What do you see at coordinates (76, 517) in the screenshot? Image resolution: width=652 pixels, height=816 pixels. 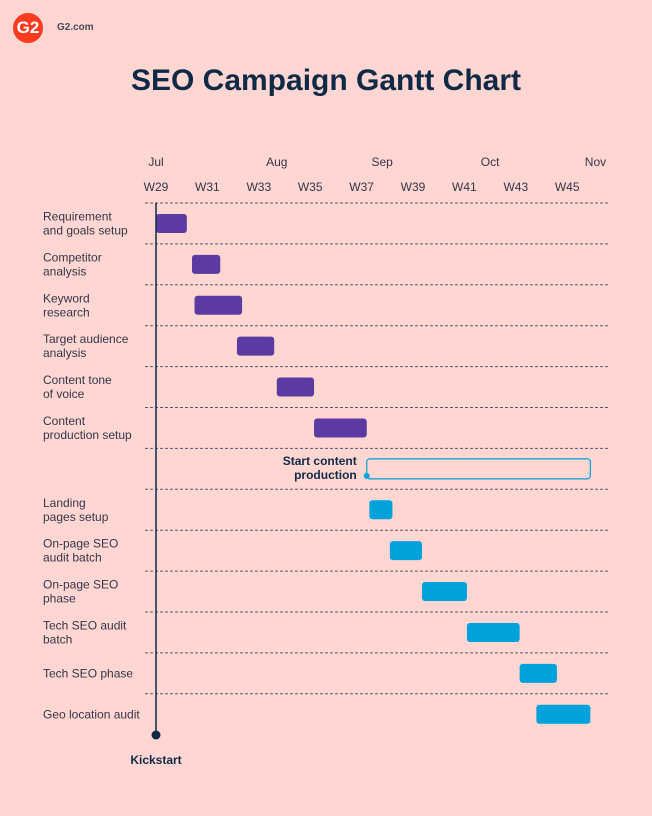 I see `task-label: pages setup` at bounding box center [76, 517].